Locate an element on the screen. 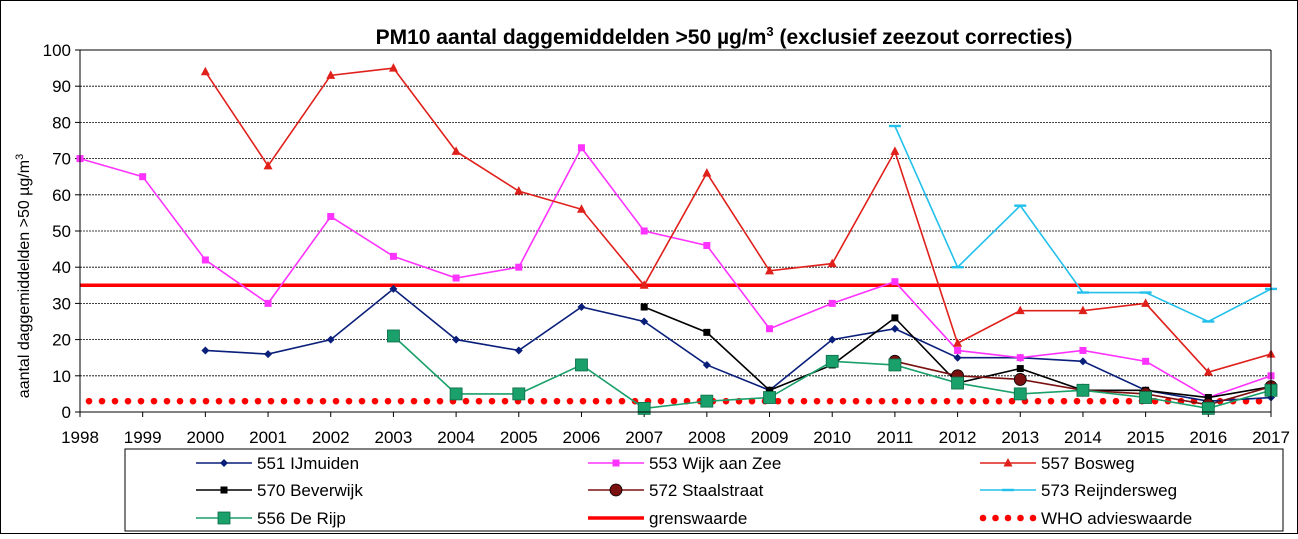 The width and height of the screenshot is (1298, 539). legend-box is located at coordinates (704, 490).